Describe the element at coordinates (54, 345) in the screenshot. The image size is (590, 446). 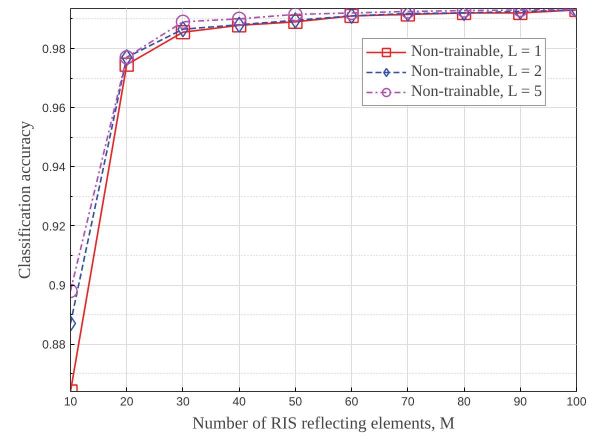
I see `y-tick-label: 0.88` at that location.